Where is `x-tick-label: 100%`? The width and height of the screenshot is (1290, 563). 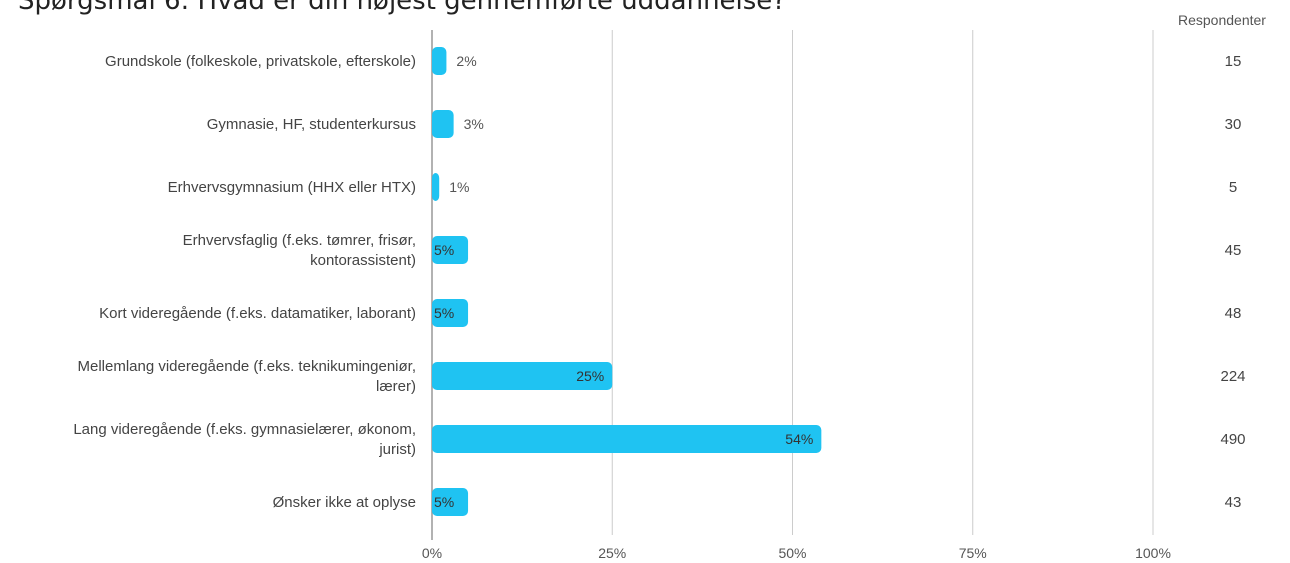 x-tick-label: 100% is located at coordinates (1153, 553).